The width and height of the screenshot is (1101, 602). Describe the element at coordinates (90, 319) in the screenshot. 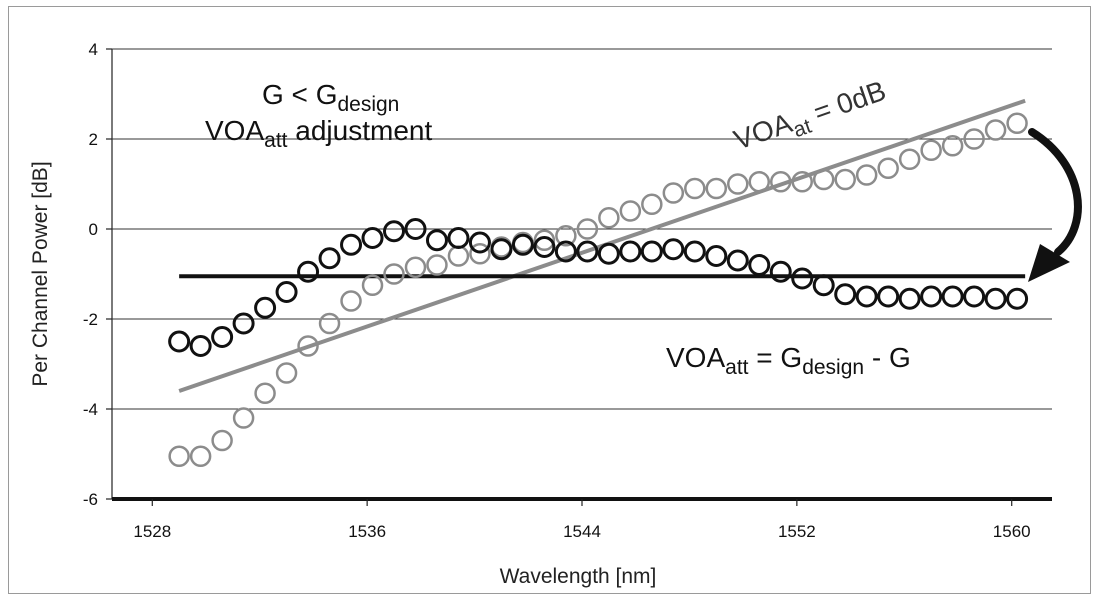

I see `y-tick-label: -2` at that location.